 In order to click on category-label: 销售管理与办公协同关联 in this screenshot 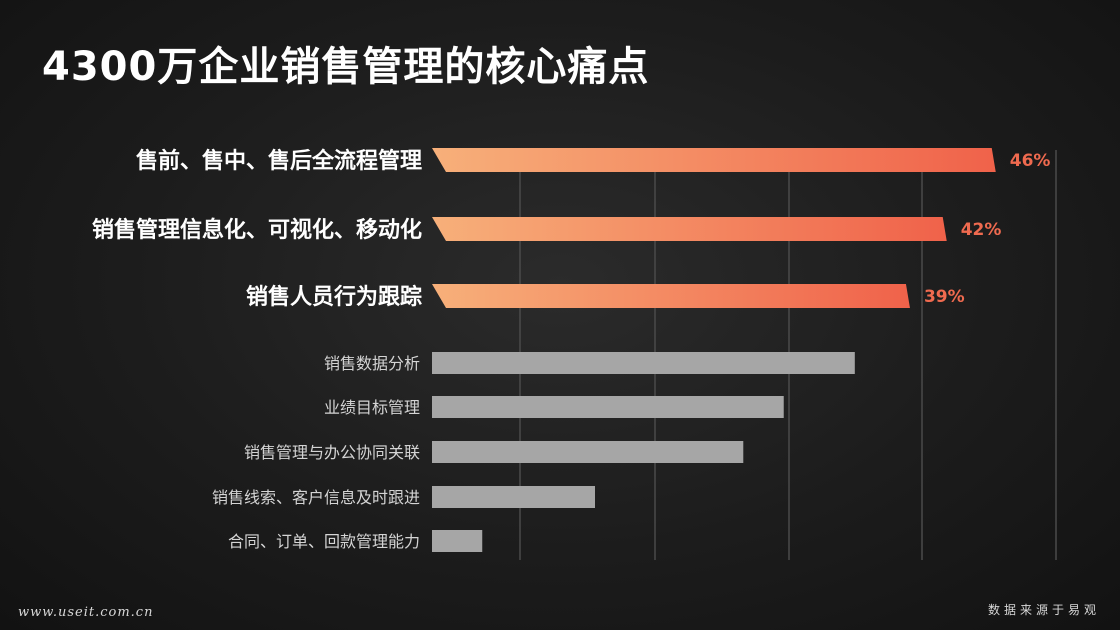, I will do `click(332, 452)`.